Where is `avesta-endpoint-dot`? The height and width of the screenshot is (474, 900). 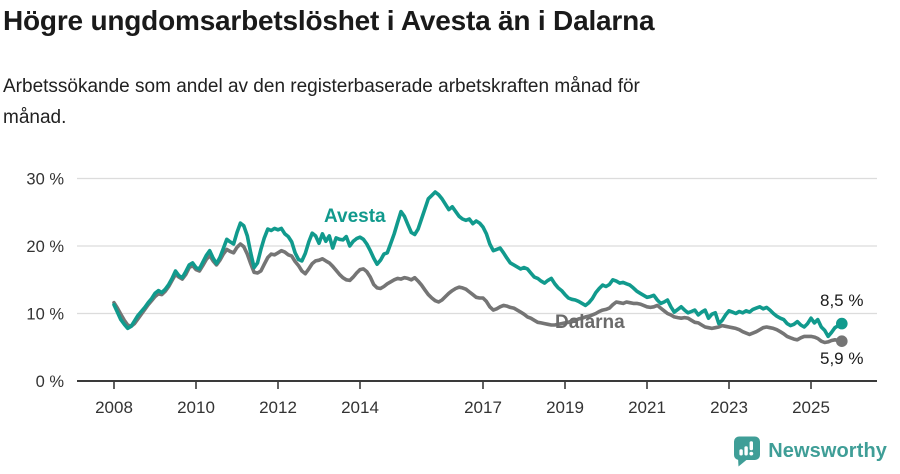 avesta-endpoint-dot is located at coordinates (842, 323).